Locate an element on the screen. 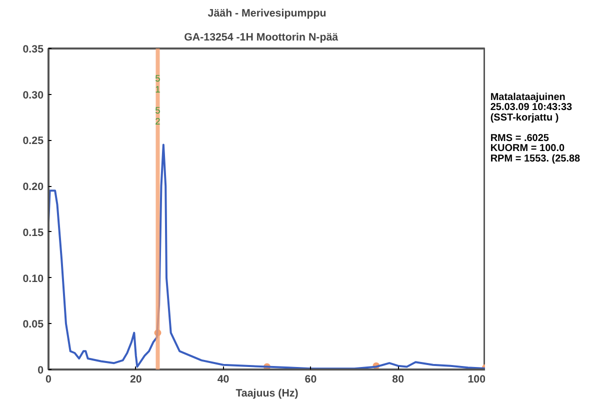  x-tick-label: 20 is located at coordinates (136, 380).